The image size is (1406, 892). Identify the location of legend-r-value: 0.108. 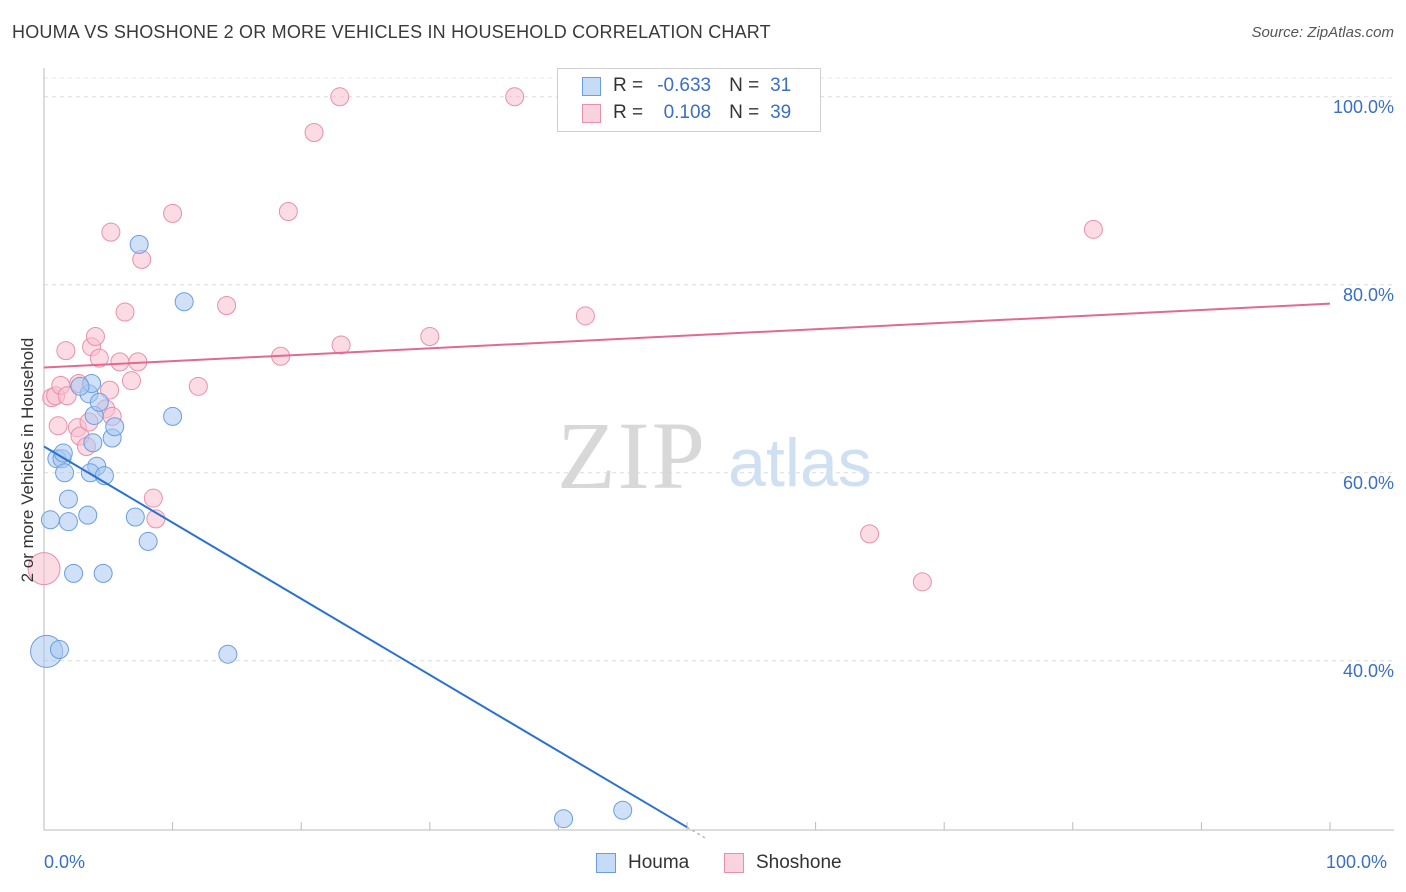
(687, 112).